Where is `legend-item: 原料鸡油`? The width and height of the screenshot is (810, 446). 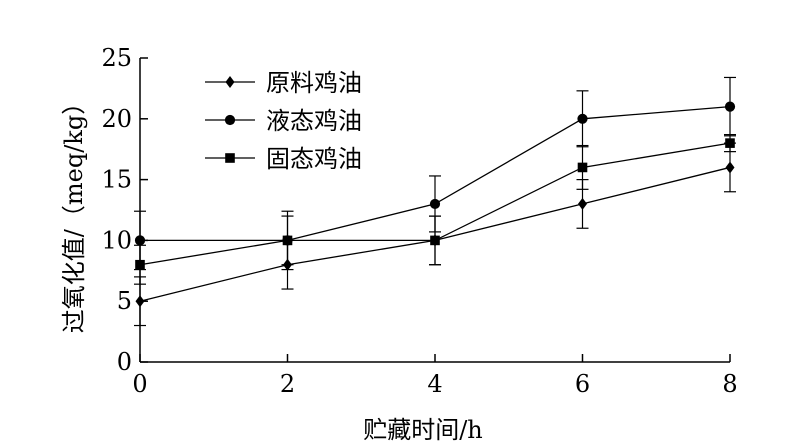
legend-item: 原料鸡油 is located at coordinates (283, 83).